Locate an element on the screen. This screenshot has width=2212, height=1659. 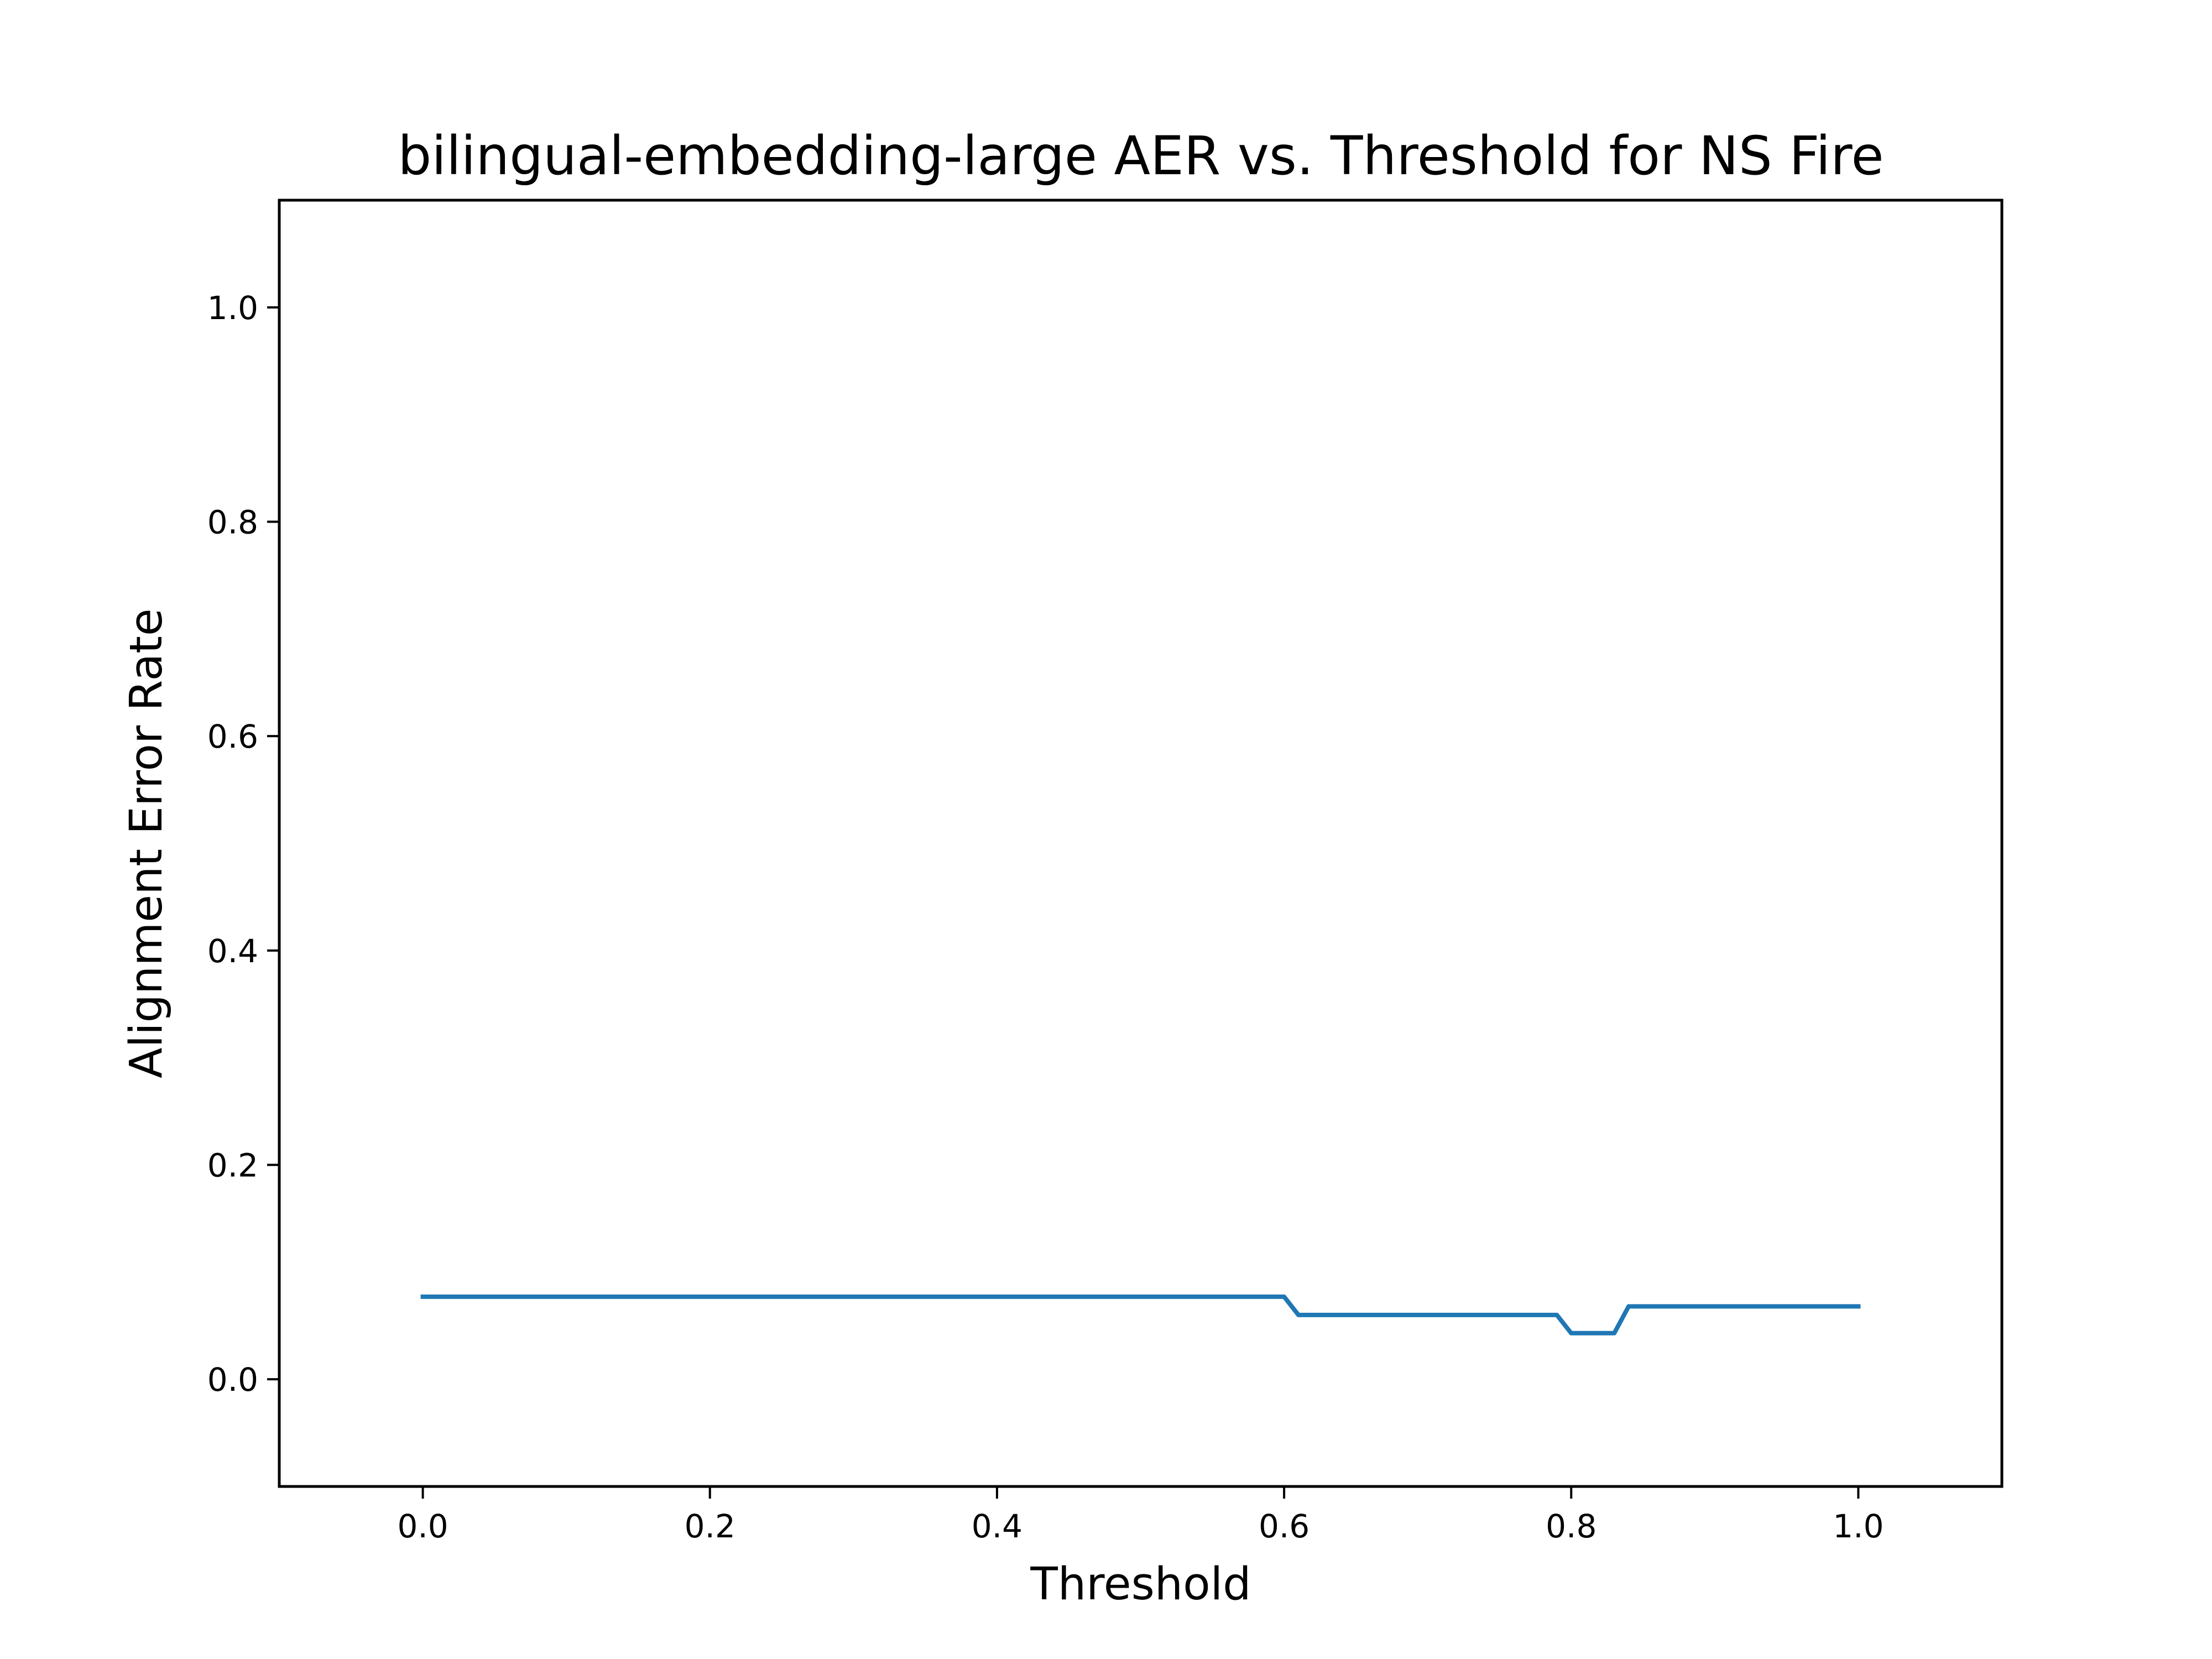
x-tick-label: 0.4 is located at coordinates (997, 1526).